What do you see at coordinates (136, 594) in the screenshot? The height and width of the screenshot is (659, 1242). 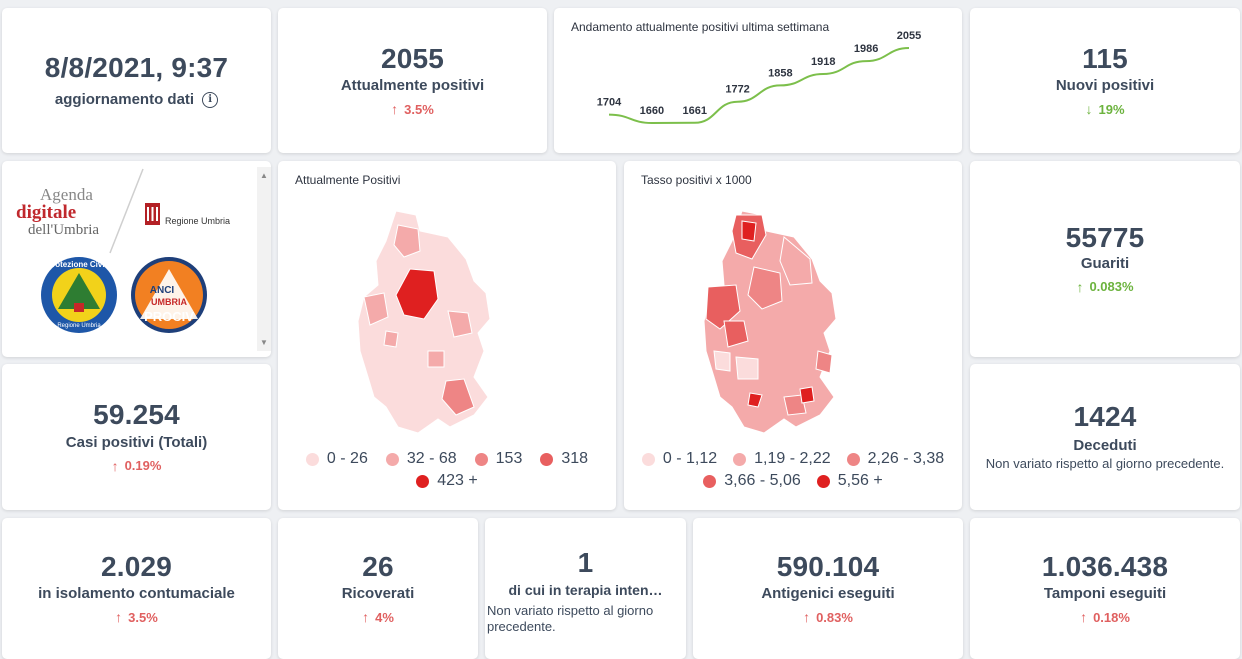 I see `isolamento-label: in isolamento contumaciale` at bounding box center [136, 594].